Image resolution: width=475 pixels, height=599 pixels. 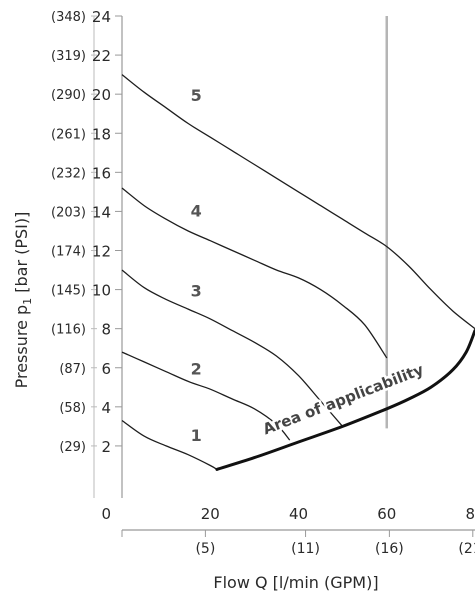 I want to click on y-secondary-tick-label: (319), so click(x=68, y=56).